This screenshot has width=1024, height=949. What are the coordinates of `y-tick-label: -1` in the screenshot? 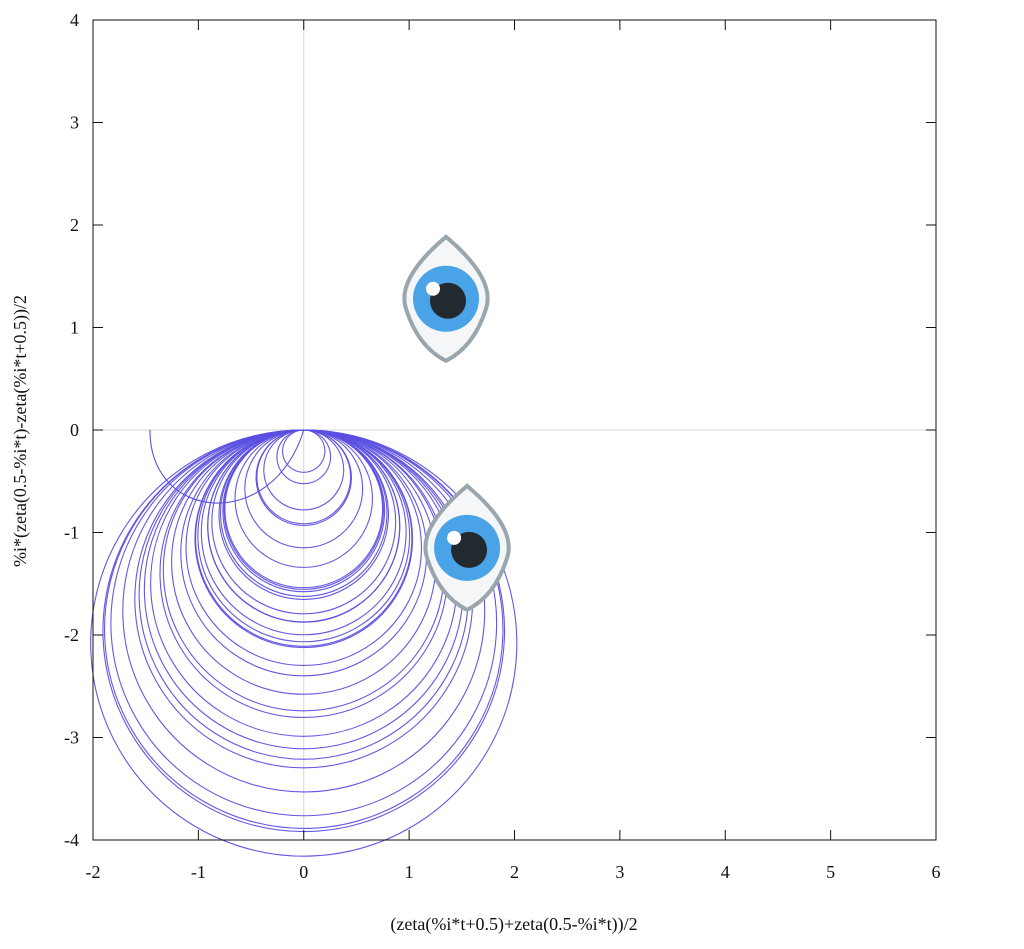 It's located at (71, 533).